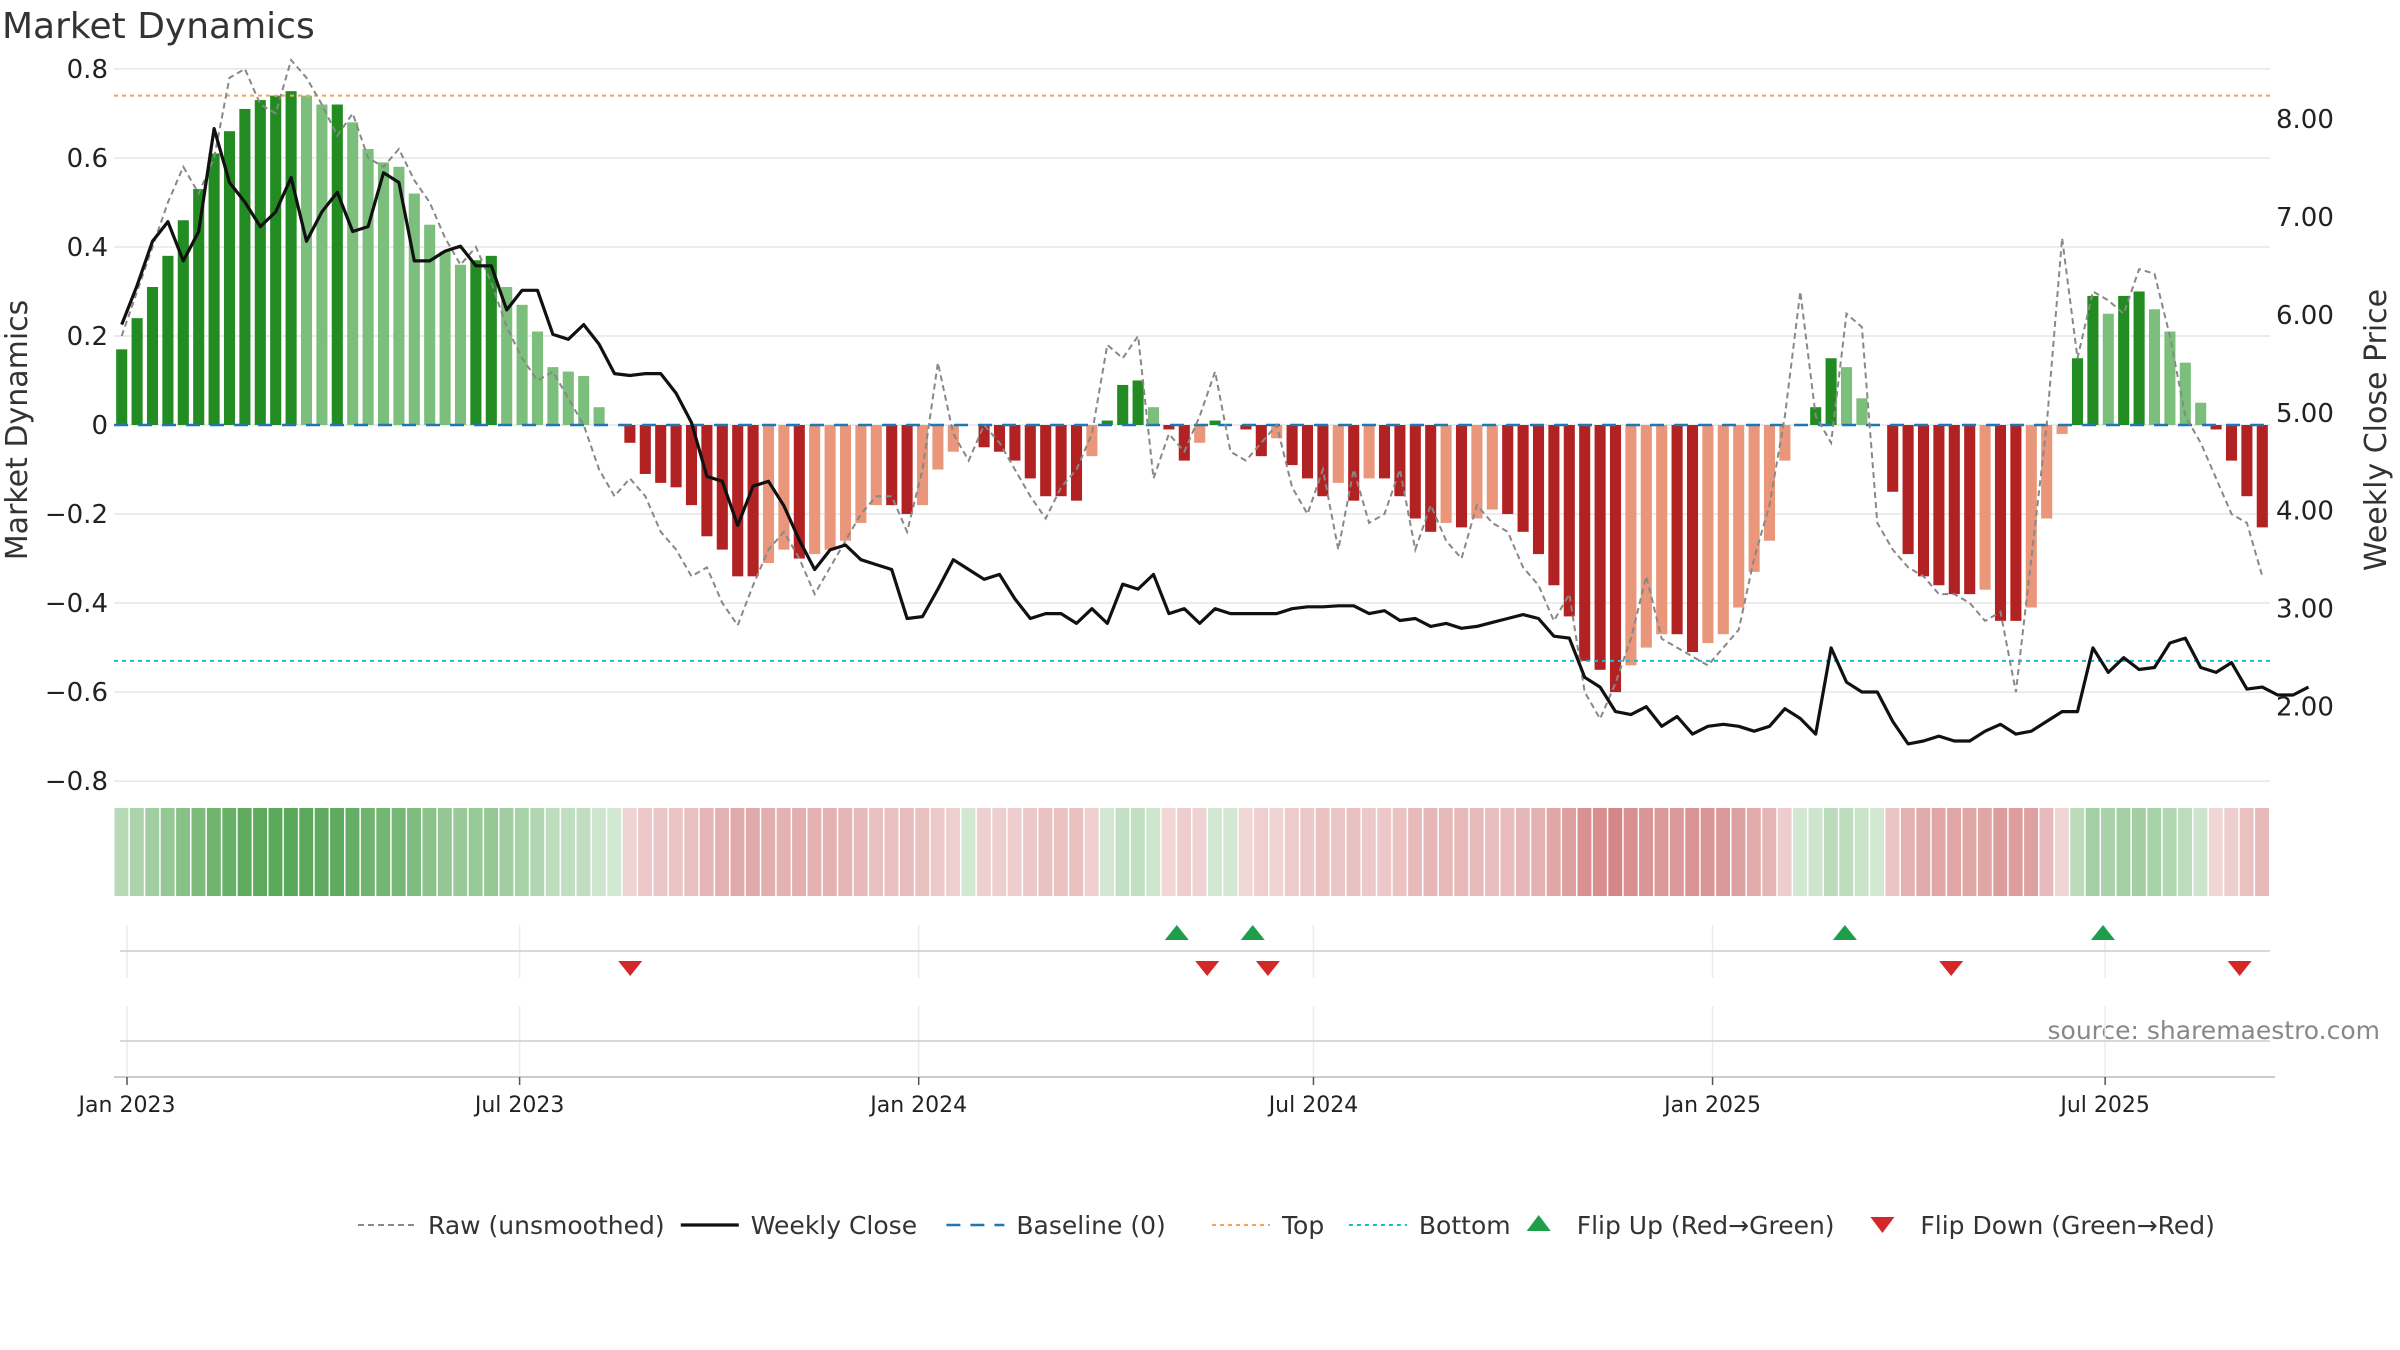 Image resolution: width=2400 pixels, height=1350 pixels. Describe the element at coordinates (917, 1105) in the screenshot. I see `x-tick-label: Jan 2024` at that location.